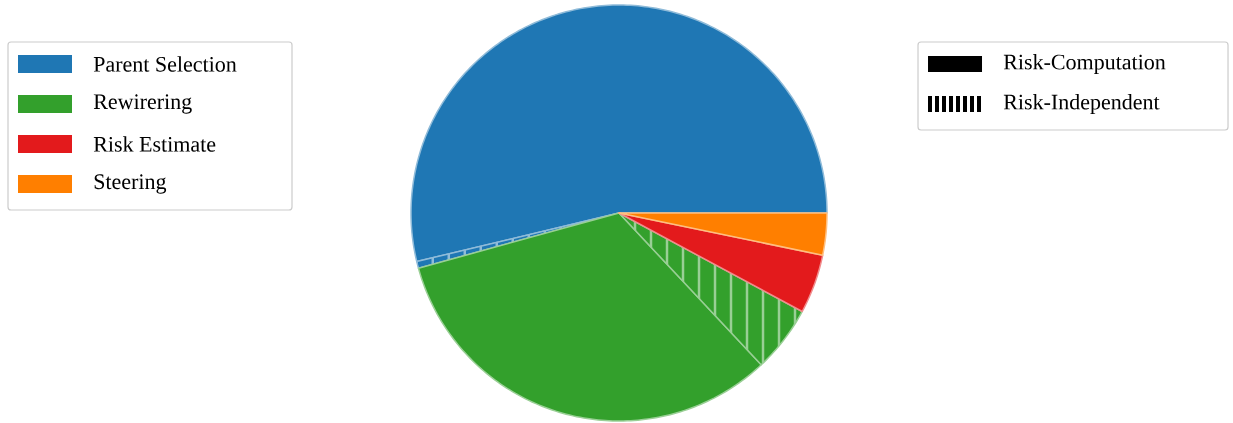  Describe the element at coordinates (154, 144) in the screenshot. I see `legend-label: Risk Estimate` at that location.